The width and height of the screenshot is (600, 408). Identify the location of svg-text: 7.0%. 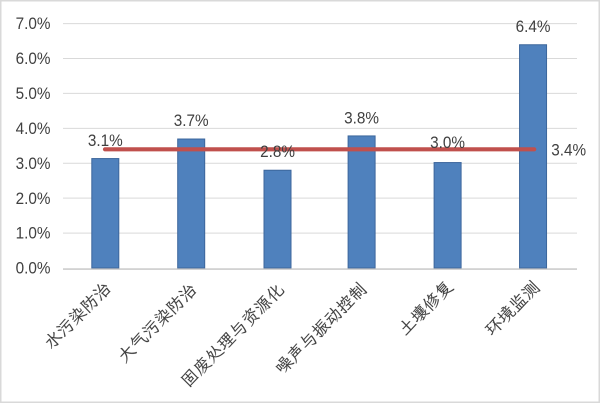
(33, 25).